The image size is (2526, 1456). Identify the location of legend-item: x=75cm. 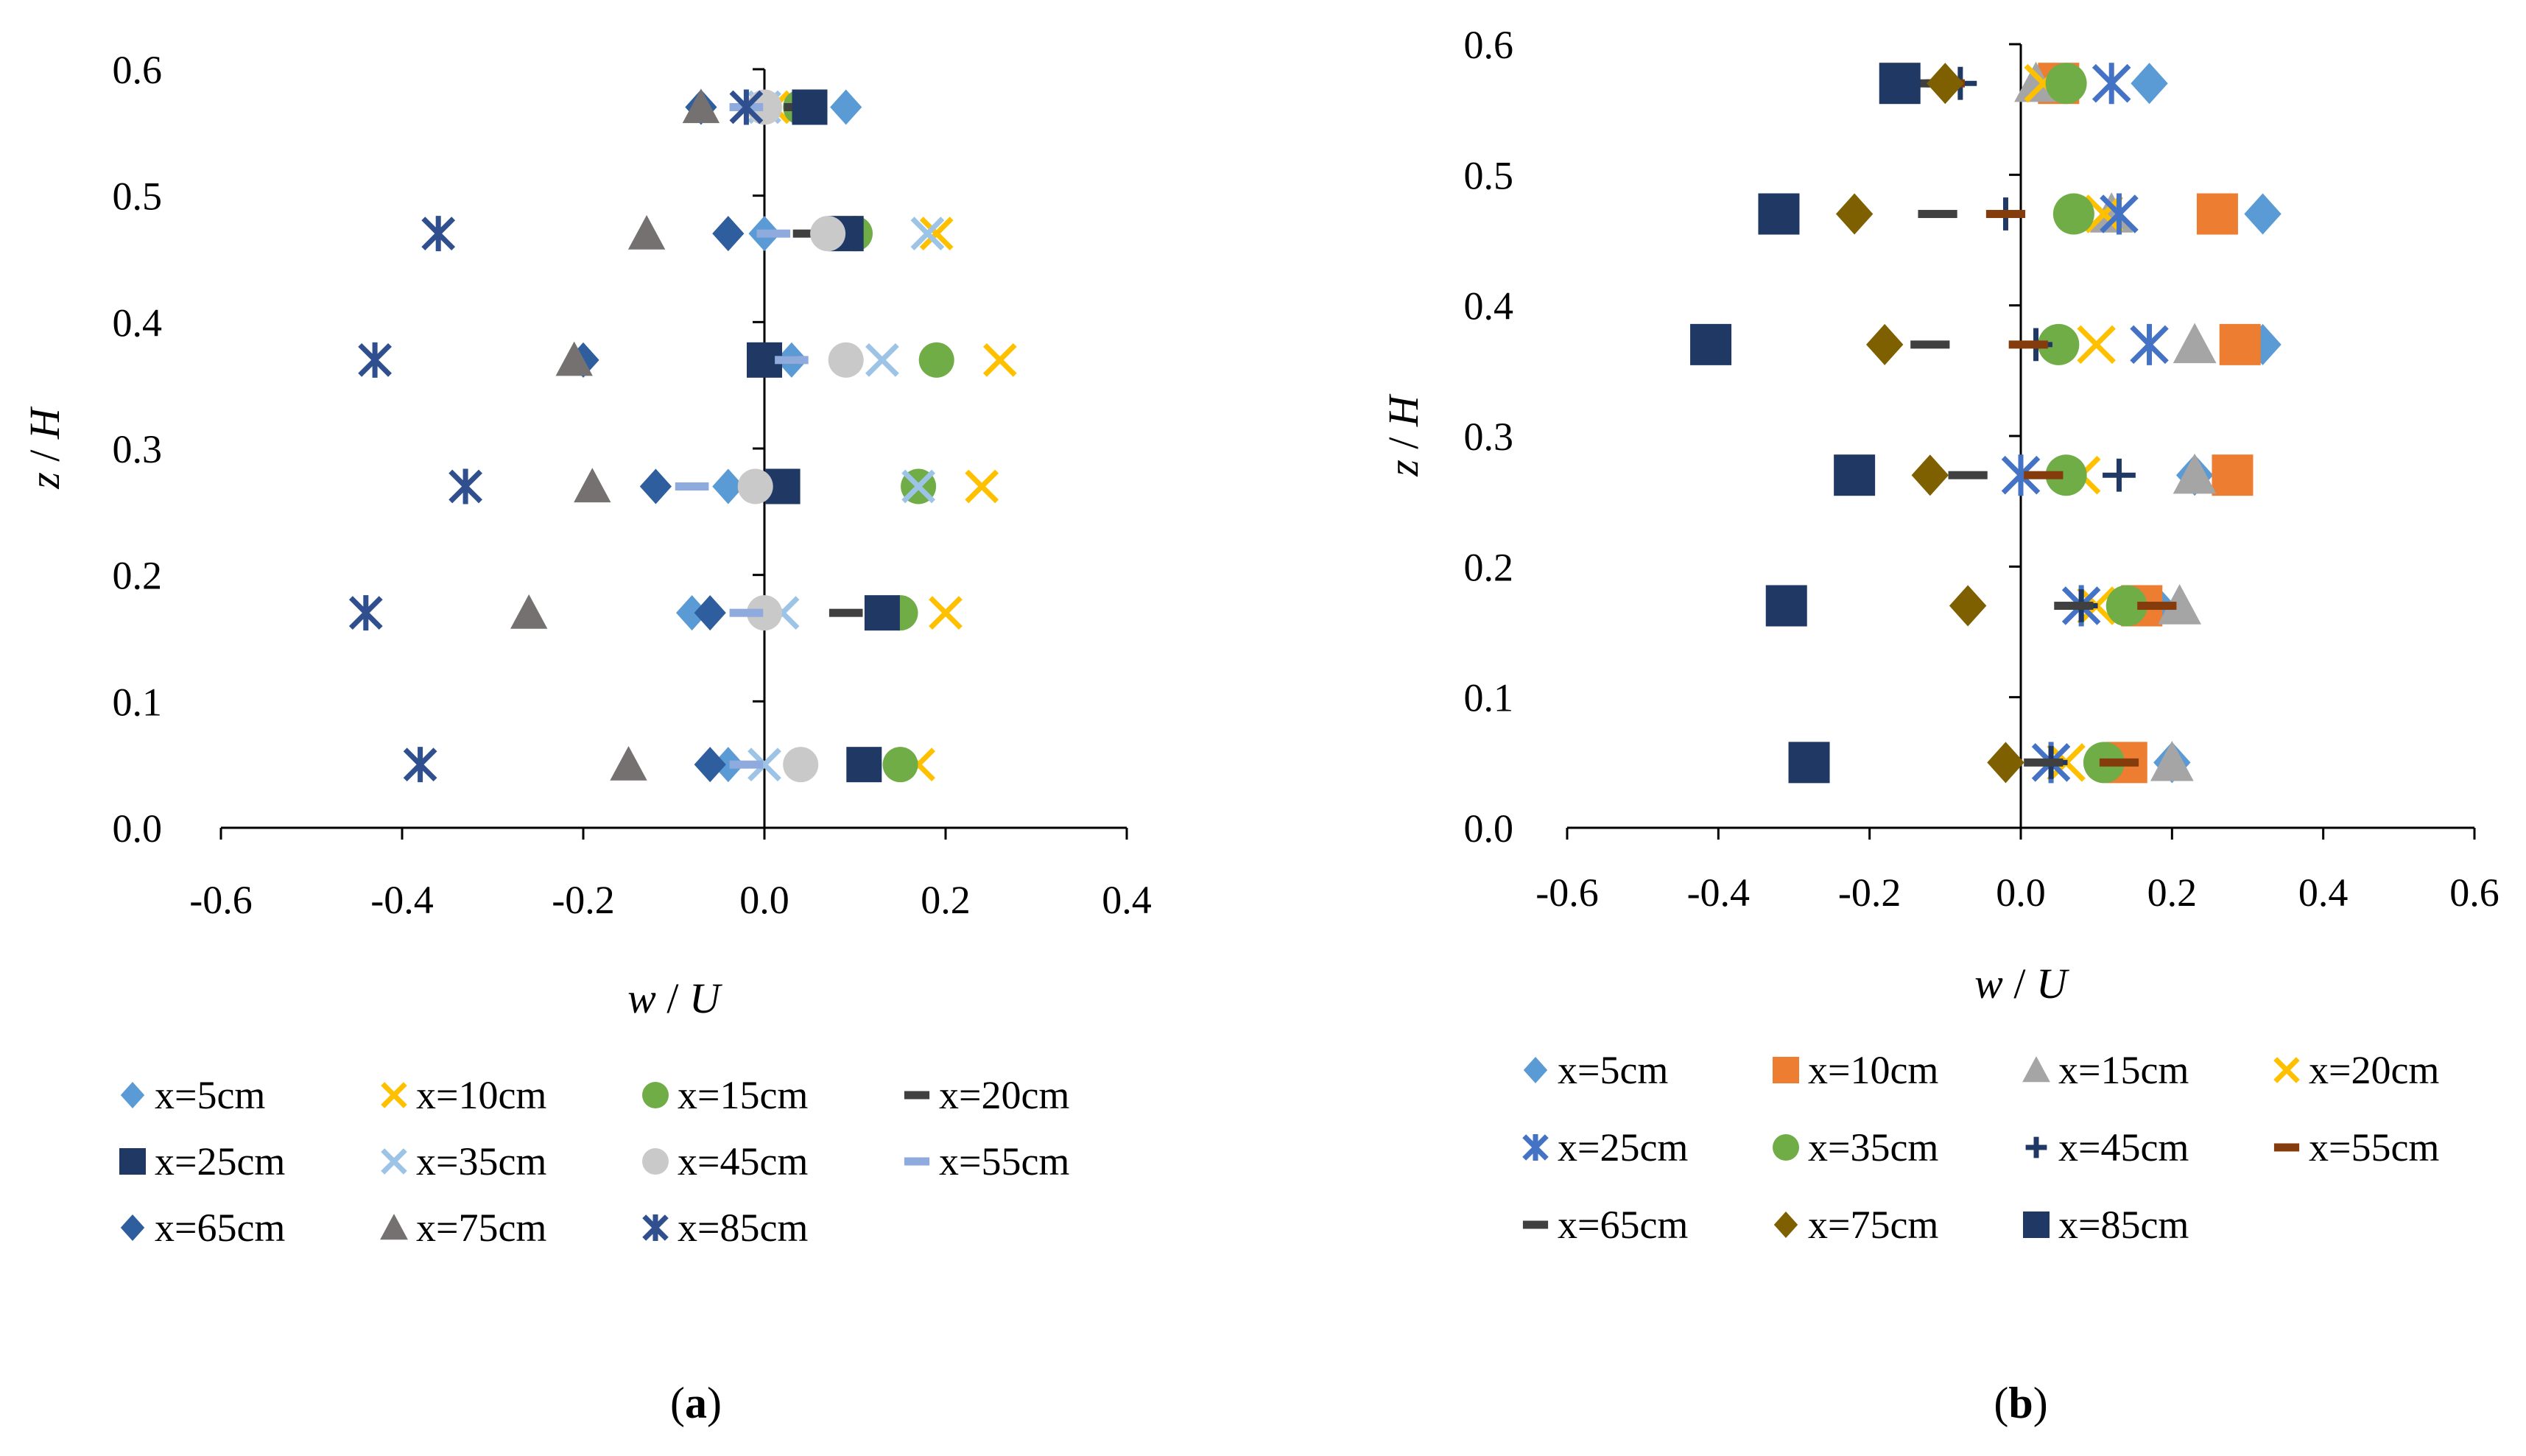
(463, 1228).